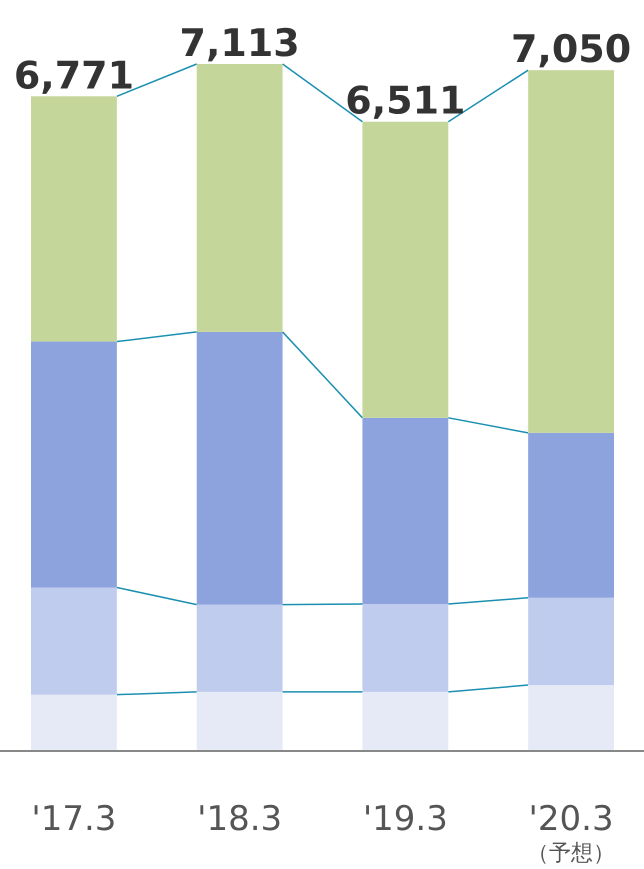  What do you see at coordinates (73, 819) in the screenshot?
I see `x-tick-label: '17.3` at bounding box center [73, 819].